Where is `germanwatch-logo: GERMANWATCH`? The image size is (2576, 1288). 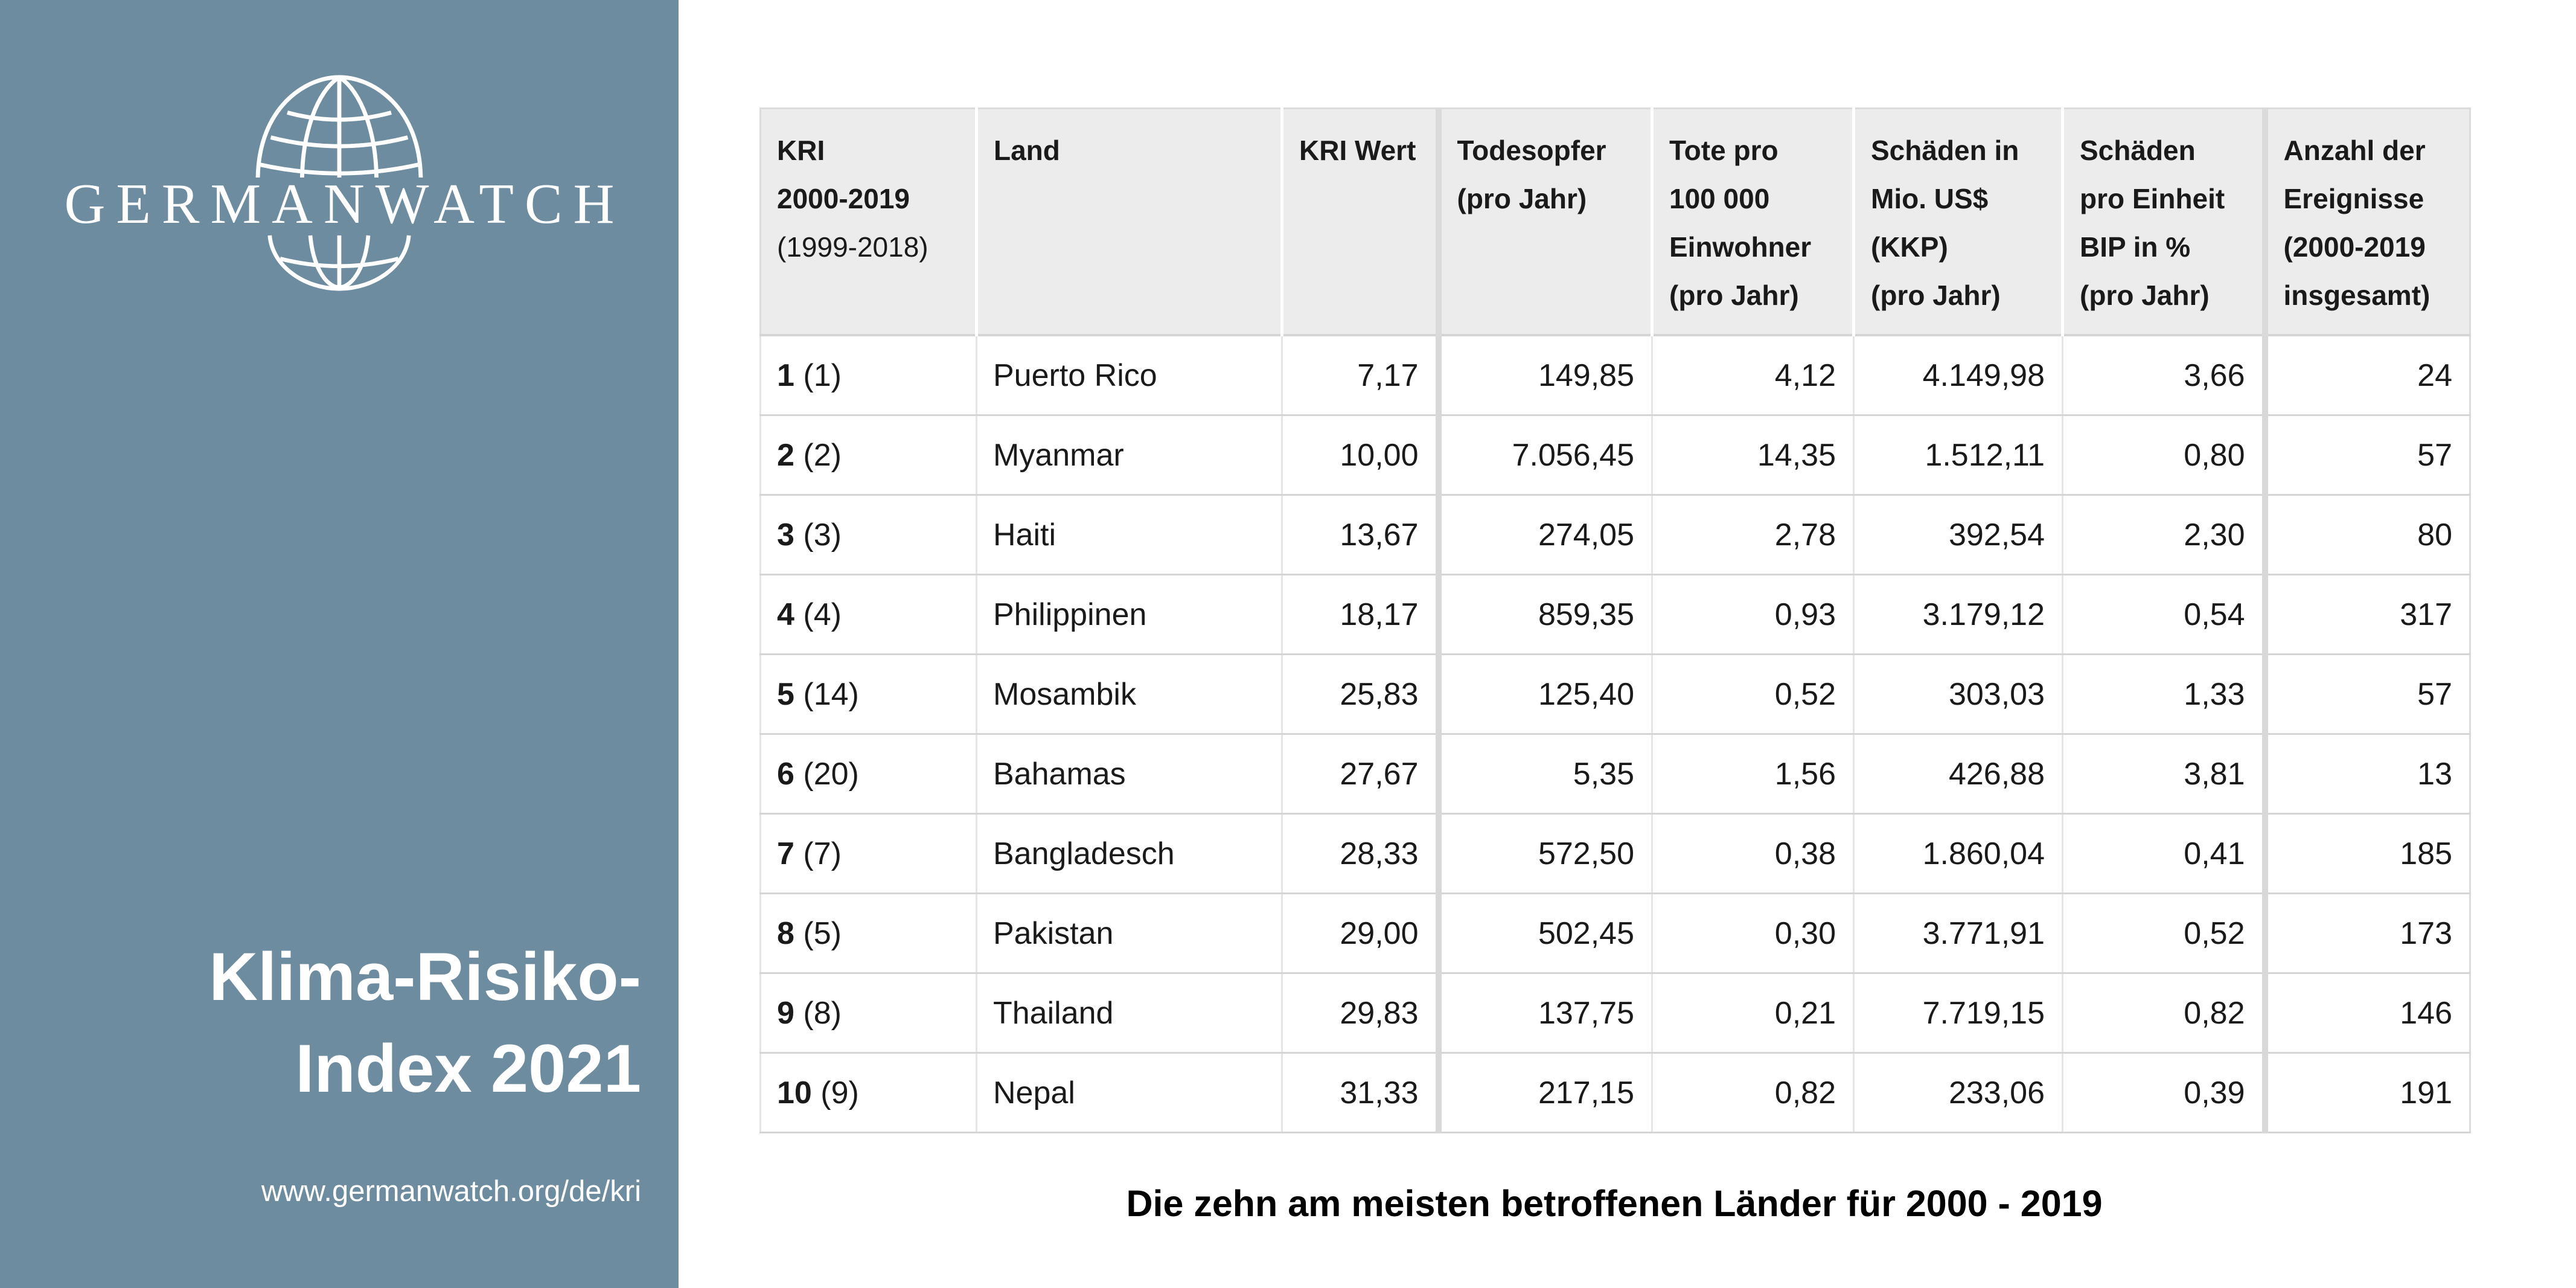 germanwatch-logo: GERMANWATCH is located at coordinates (340, 181).